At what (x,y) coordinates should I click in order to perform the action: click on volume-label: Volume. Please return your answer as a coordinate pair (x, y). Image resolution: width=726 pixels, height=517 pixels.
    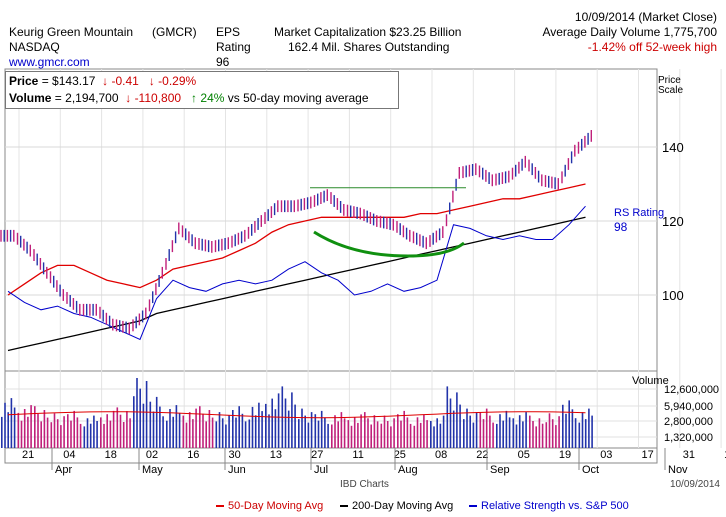
    Looking at the image, I should click on (30, 98).